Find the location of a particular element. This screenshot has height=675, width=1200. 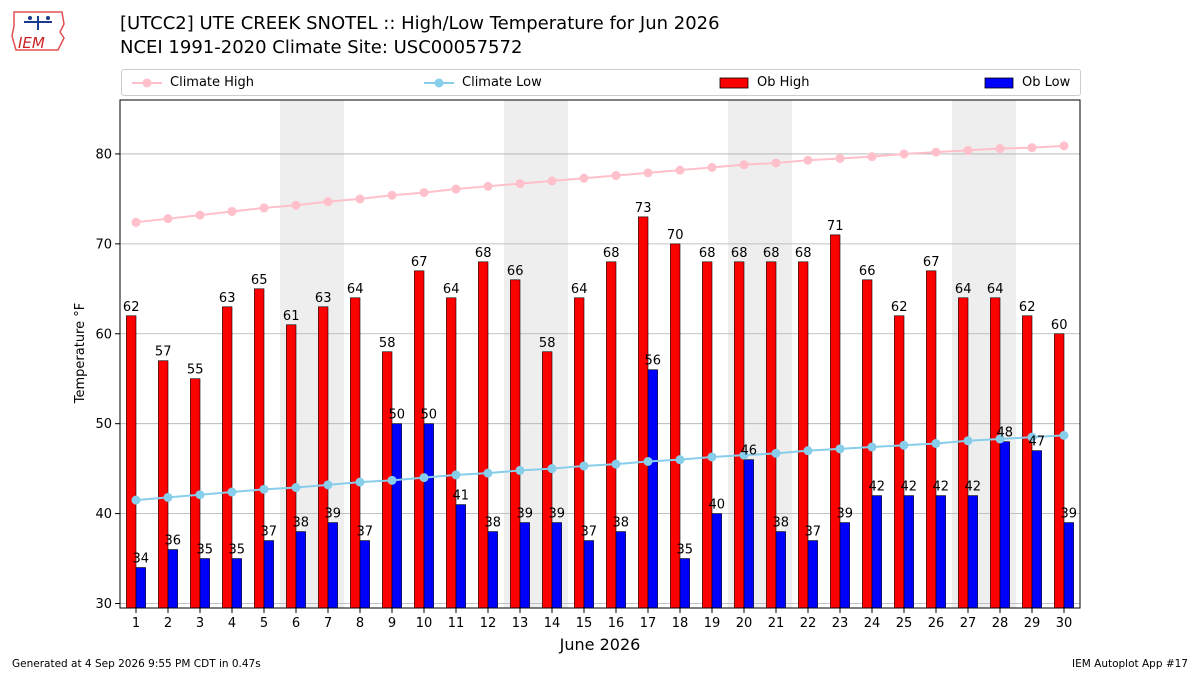

ob-high-value-label: 63 is located at coordinates (227, 298).